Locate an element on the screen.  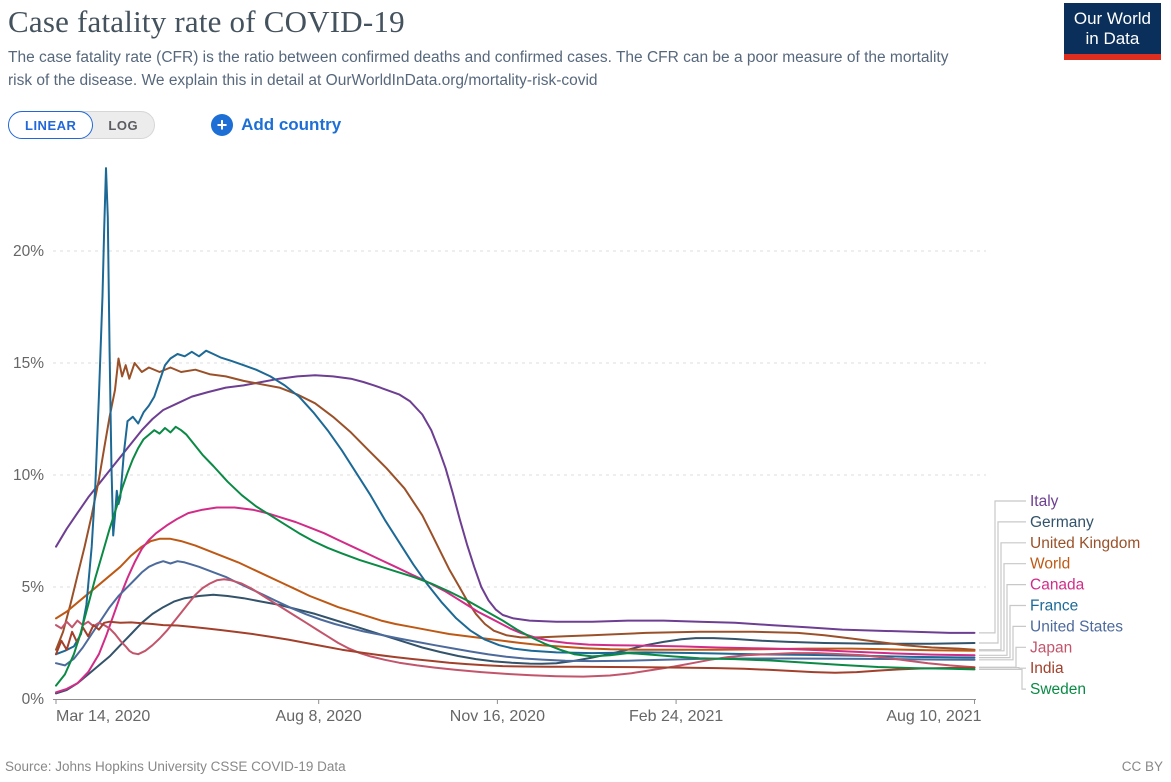
y-tick-label-10: 10% is located at coordinates (28, 475).